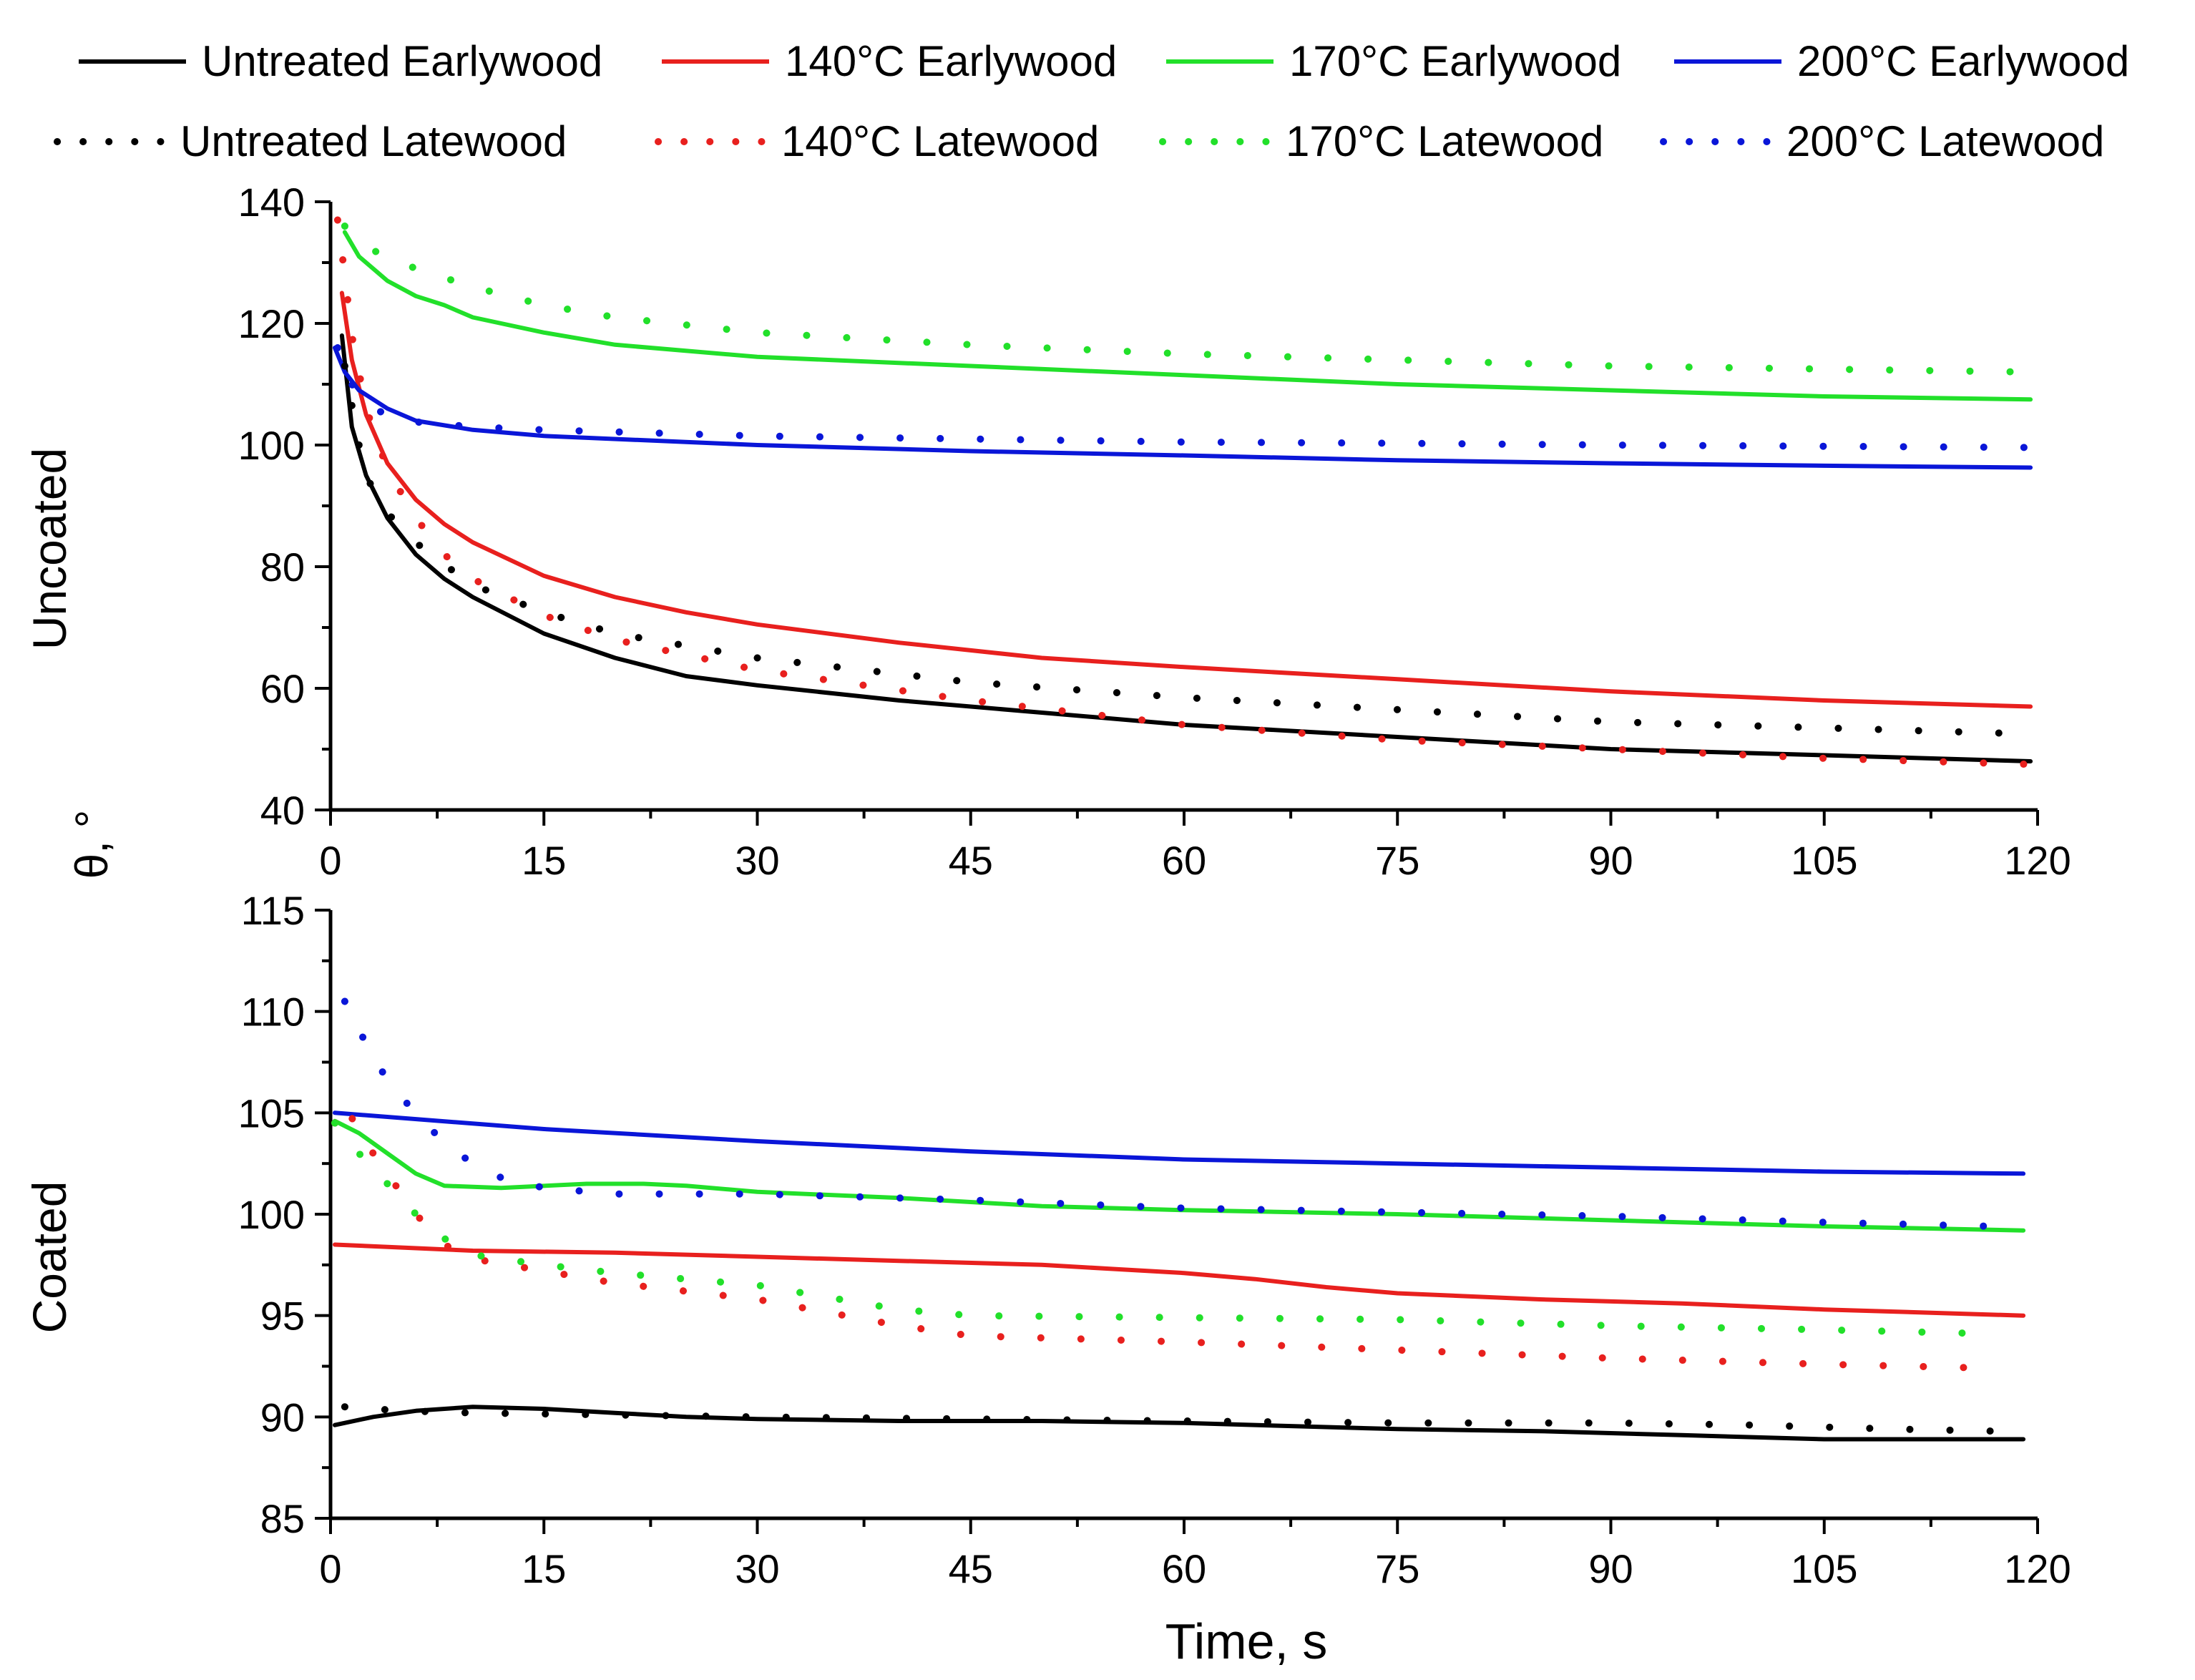  Describe the element at coordinates (271, 202) in the screenshot. I see `top-y-tick-label: 140` at that location.